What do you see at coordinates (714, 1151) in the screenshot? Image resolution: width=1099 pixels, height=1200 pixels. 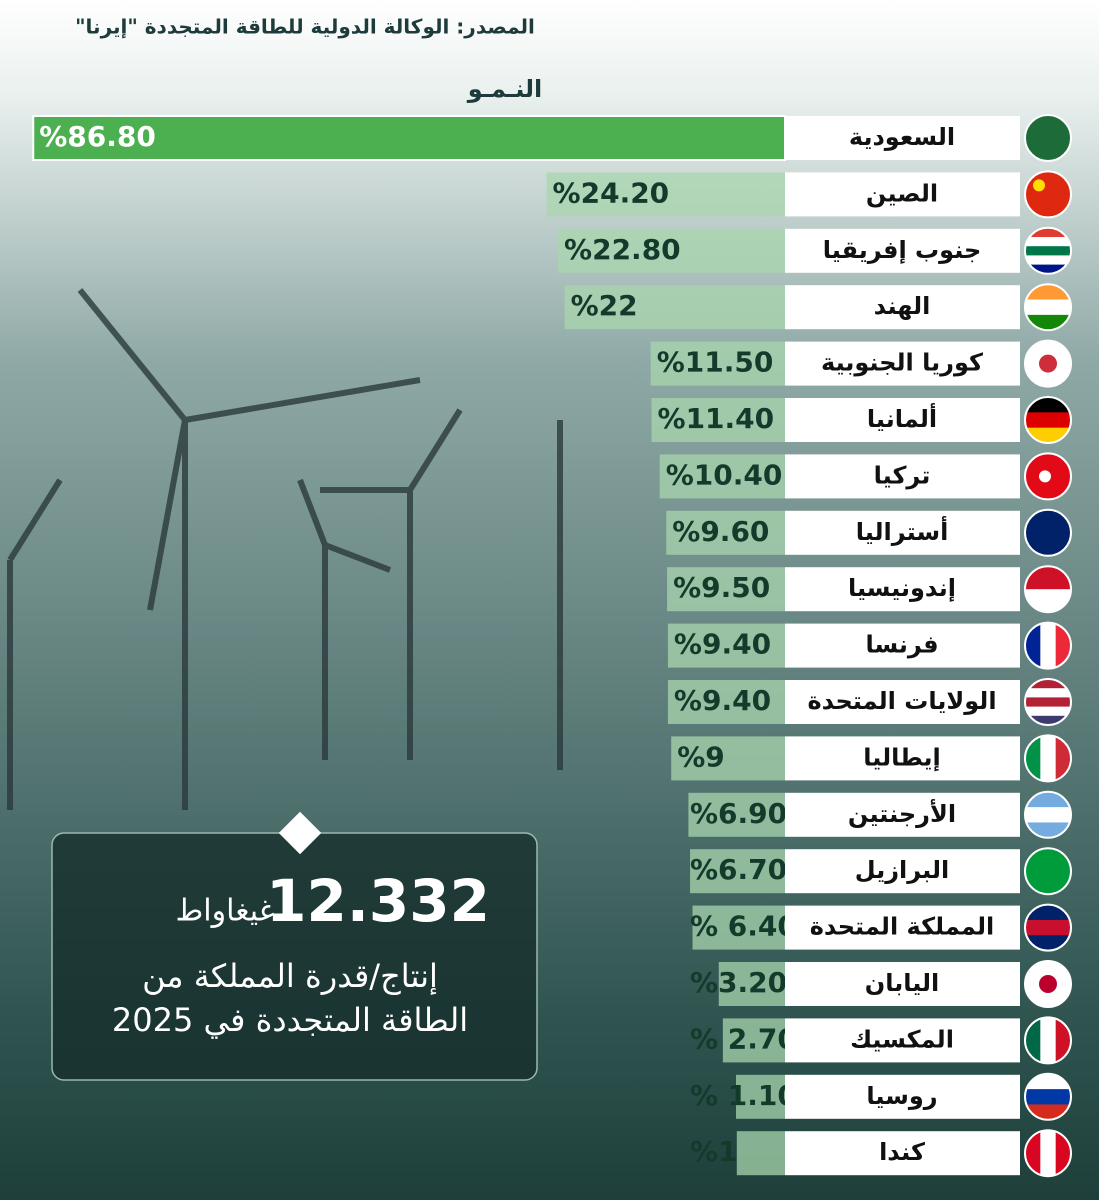 I see `value-label: %1` at bounding box center [714, 1151].